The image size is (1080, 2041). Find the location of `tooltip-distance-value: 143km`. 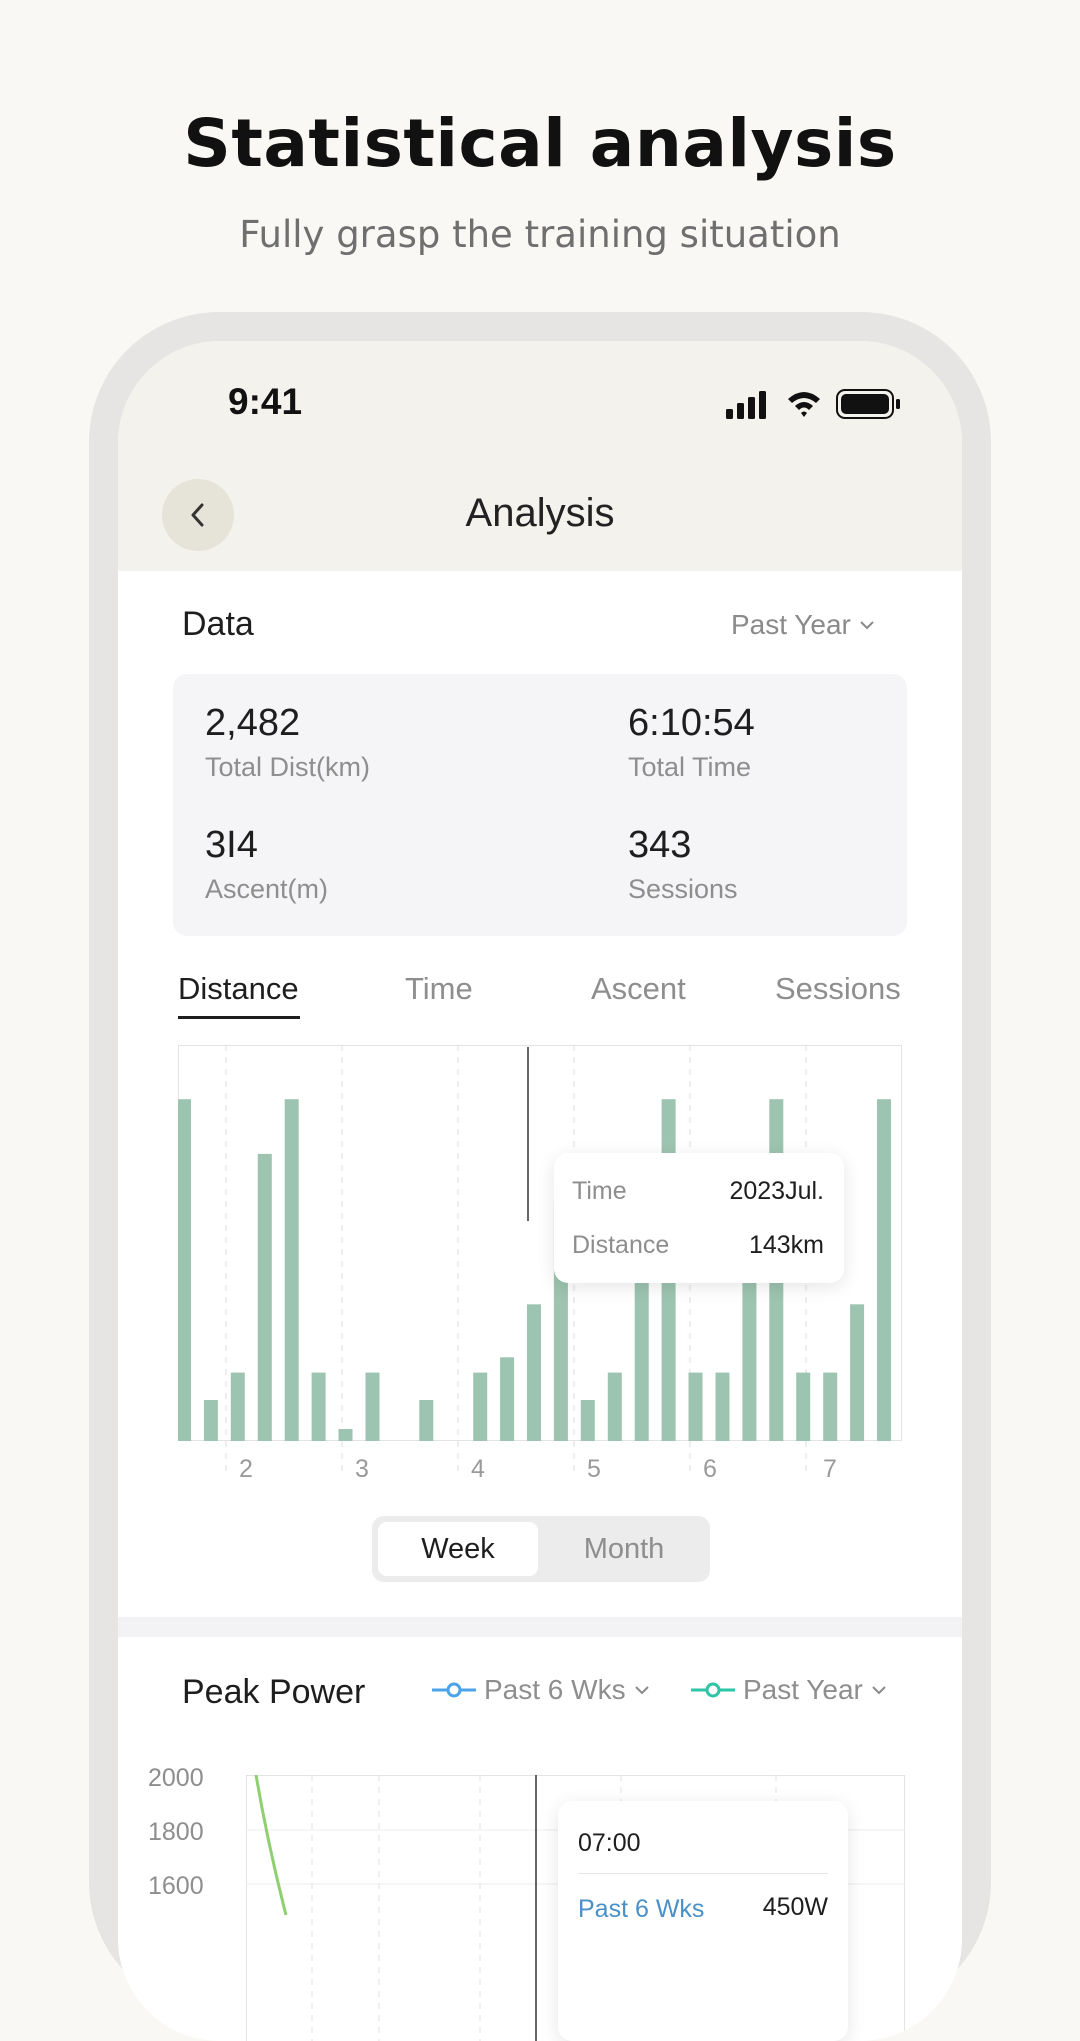

tooltip-distance-value: 143km is located at coordinates (786, 1245).